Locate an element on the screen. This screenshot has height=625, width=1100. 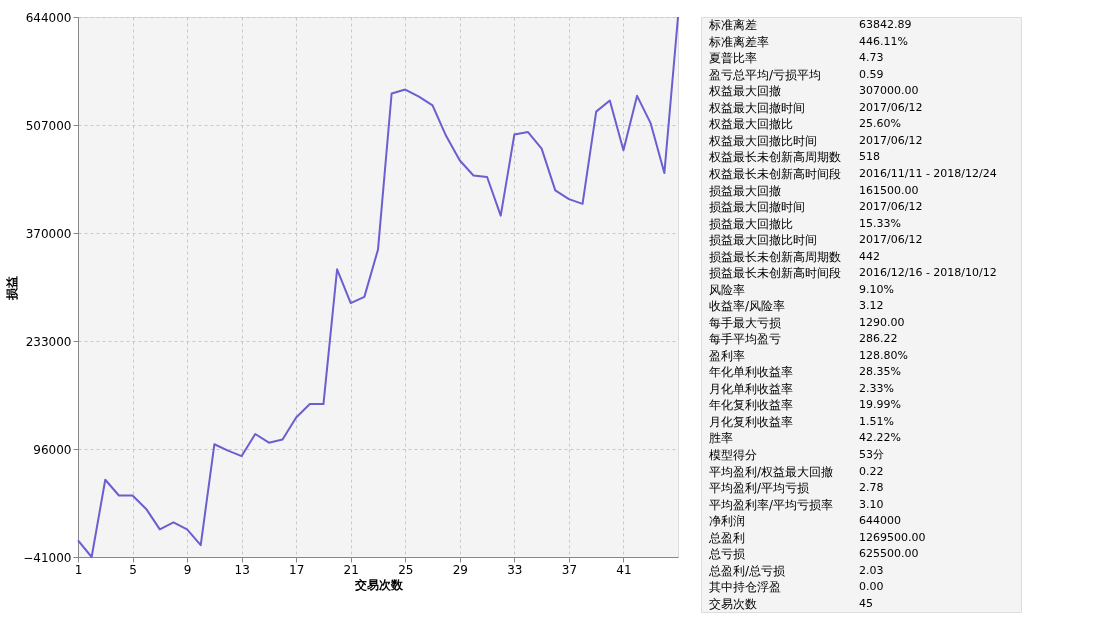
category-label: 平均盈利率/平均亏损率 is located at coordinates (771, 504).